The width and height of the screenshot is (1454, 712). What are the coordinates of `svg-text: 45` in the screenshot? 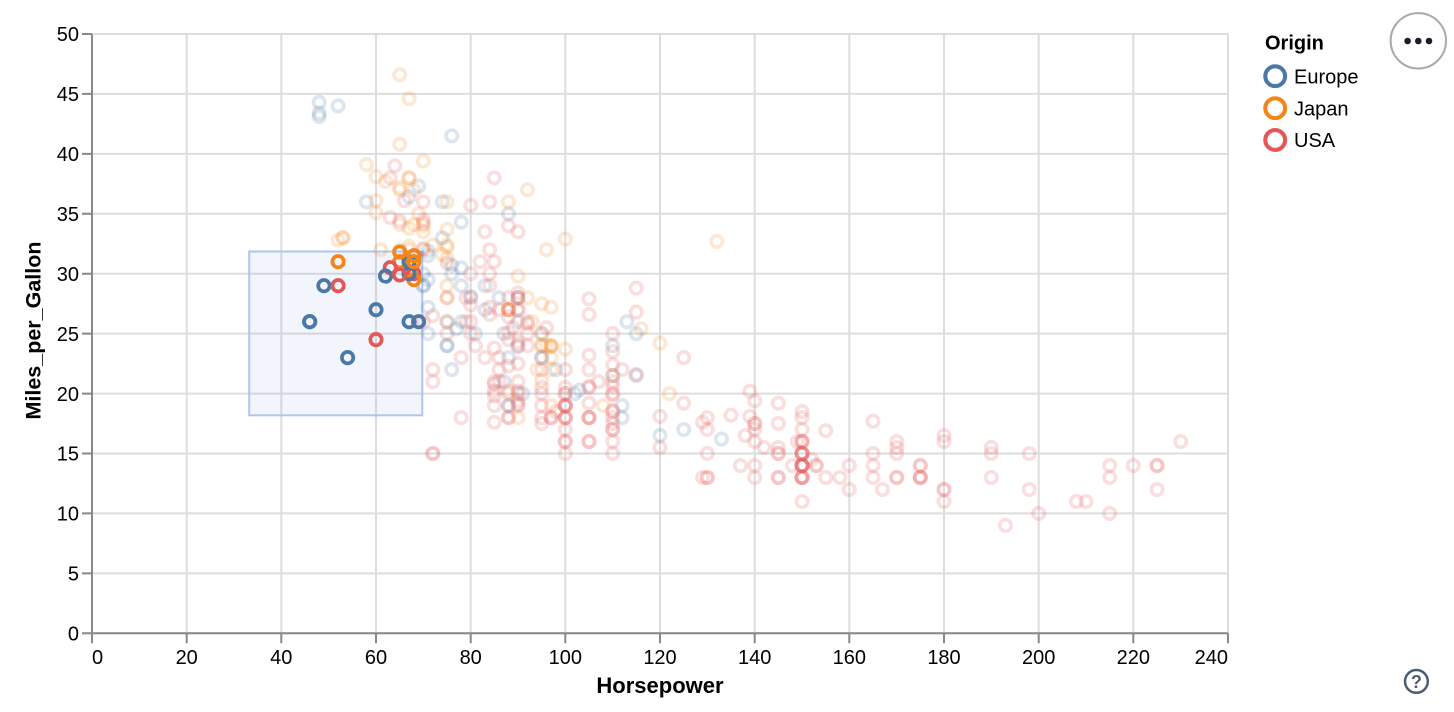 It's located at (68, 95).